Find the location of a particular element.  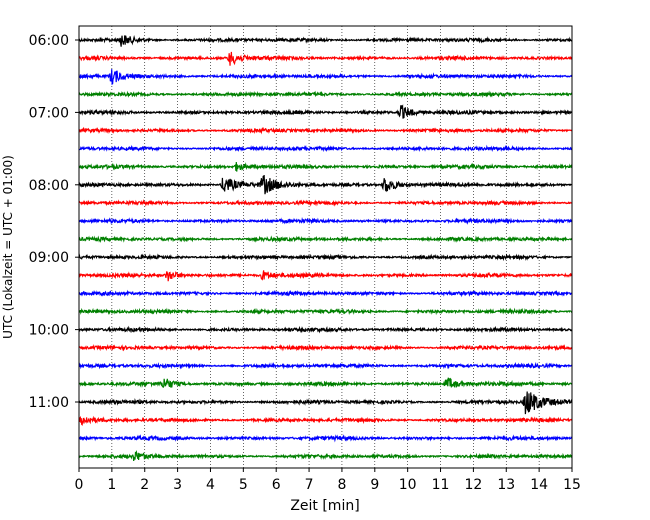

x-axis-label: Zeit [min] is located at coordinates (324, 506).